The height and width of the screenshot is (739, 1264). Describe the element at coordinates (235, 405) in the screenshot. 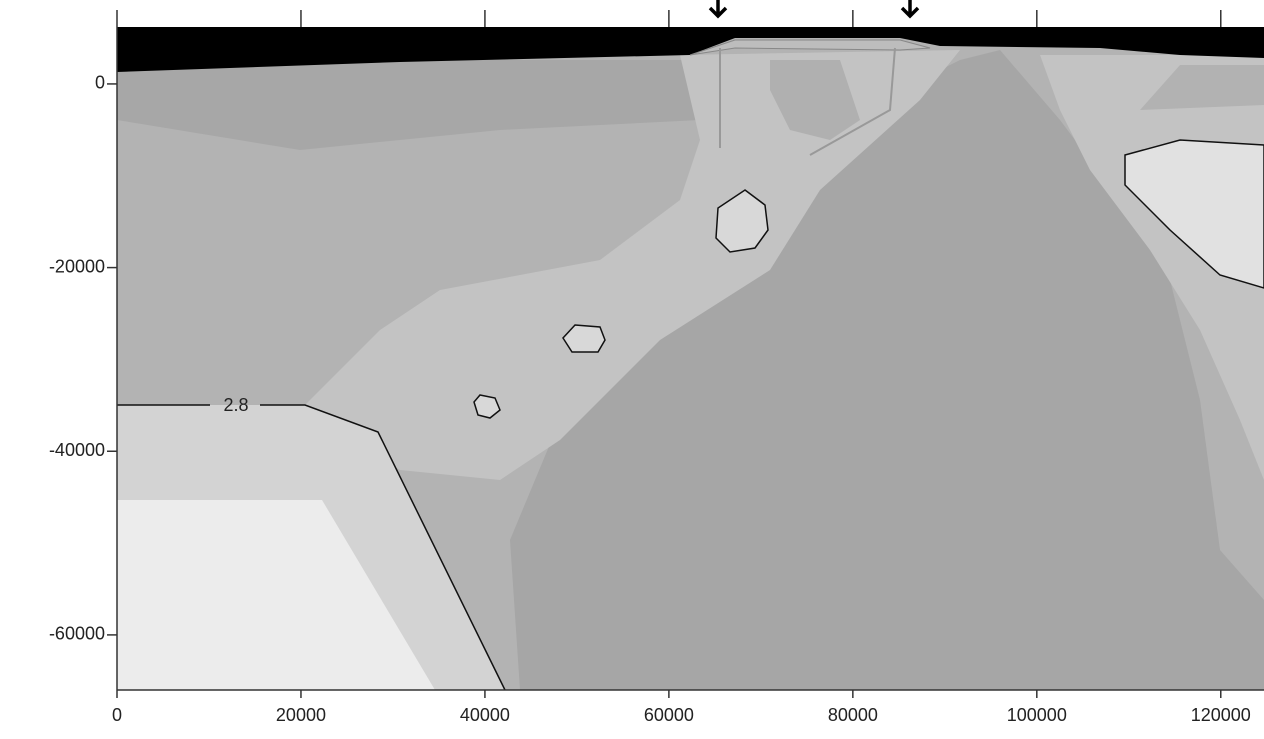

I see `contour-label: 2.8` at that location.